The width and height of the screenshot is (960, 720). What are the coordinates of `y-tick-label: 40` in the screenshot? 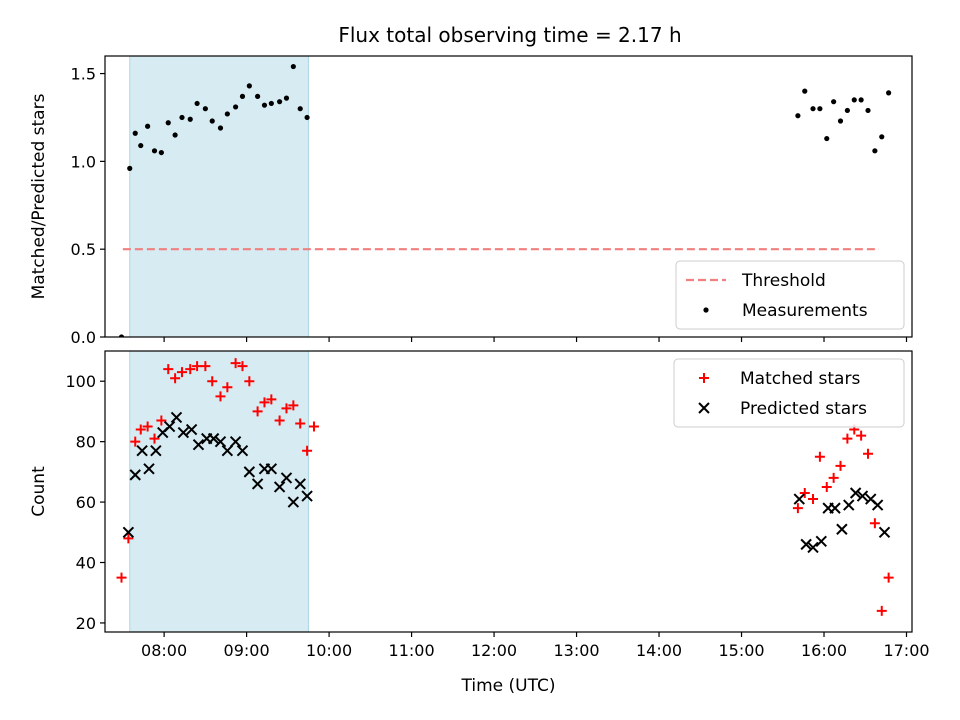 It's located at (86, 563).